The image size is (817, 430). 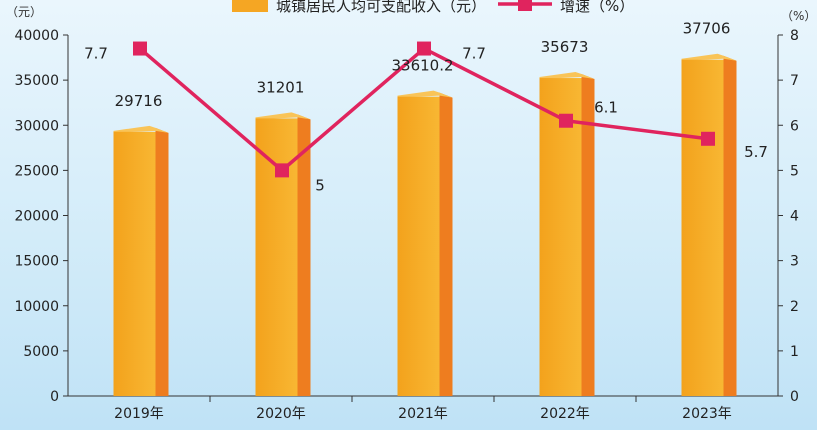 I want to click on growth-value-label: 6.1, so click(x=606, y=108).